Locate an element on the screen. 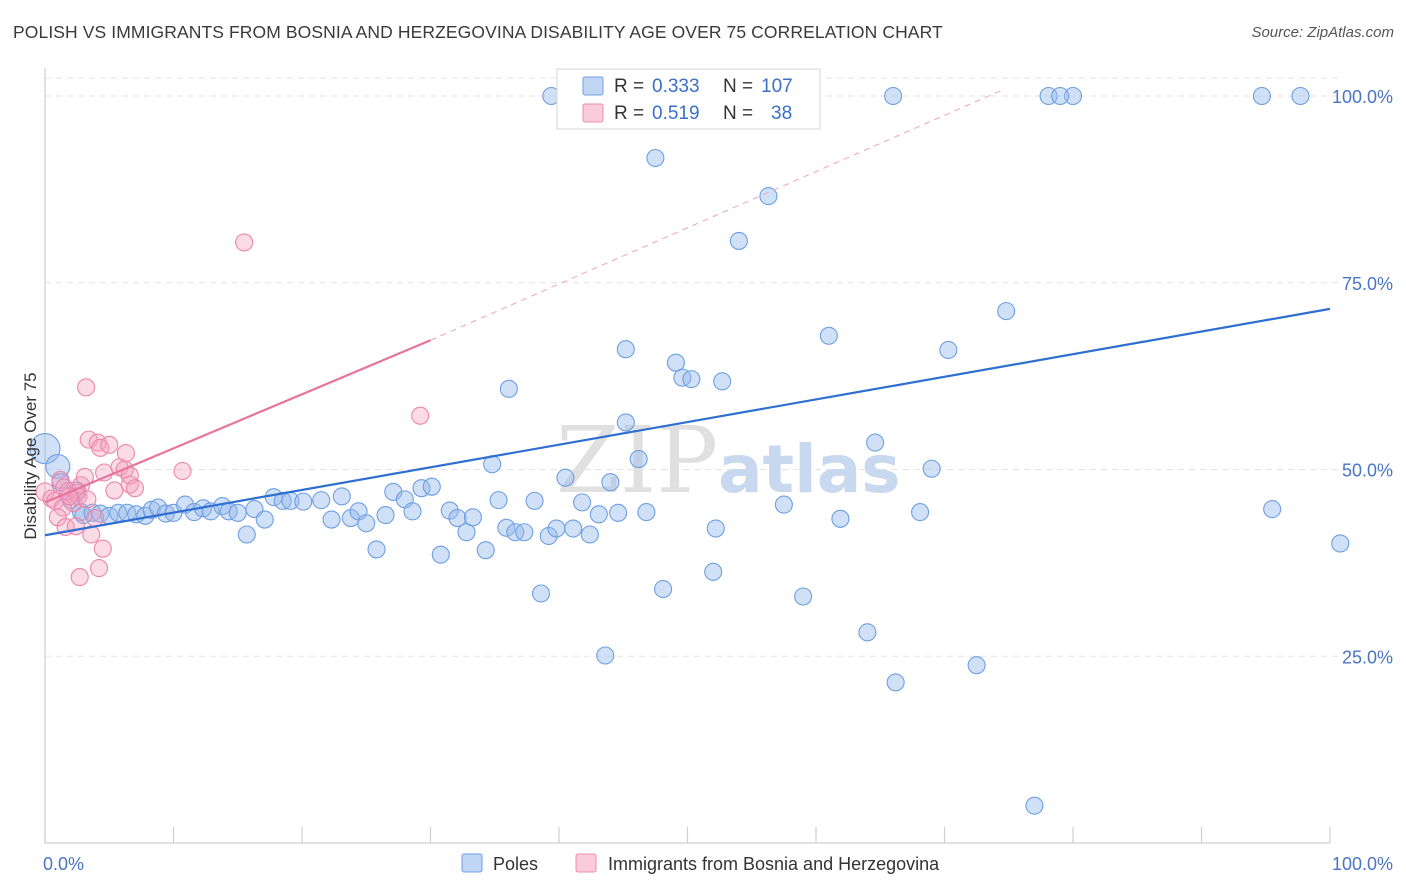 The width and height of the screenshot is (1406, 892). legend-r-label-1: R = is located at coordinates (629, 86).